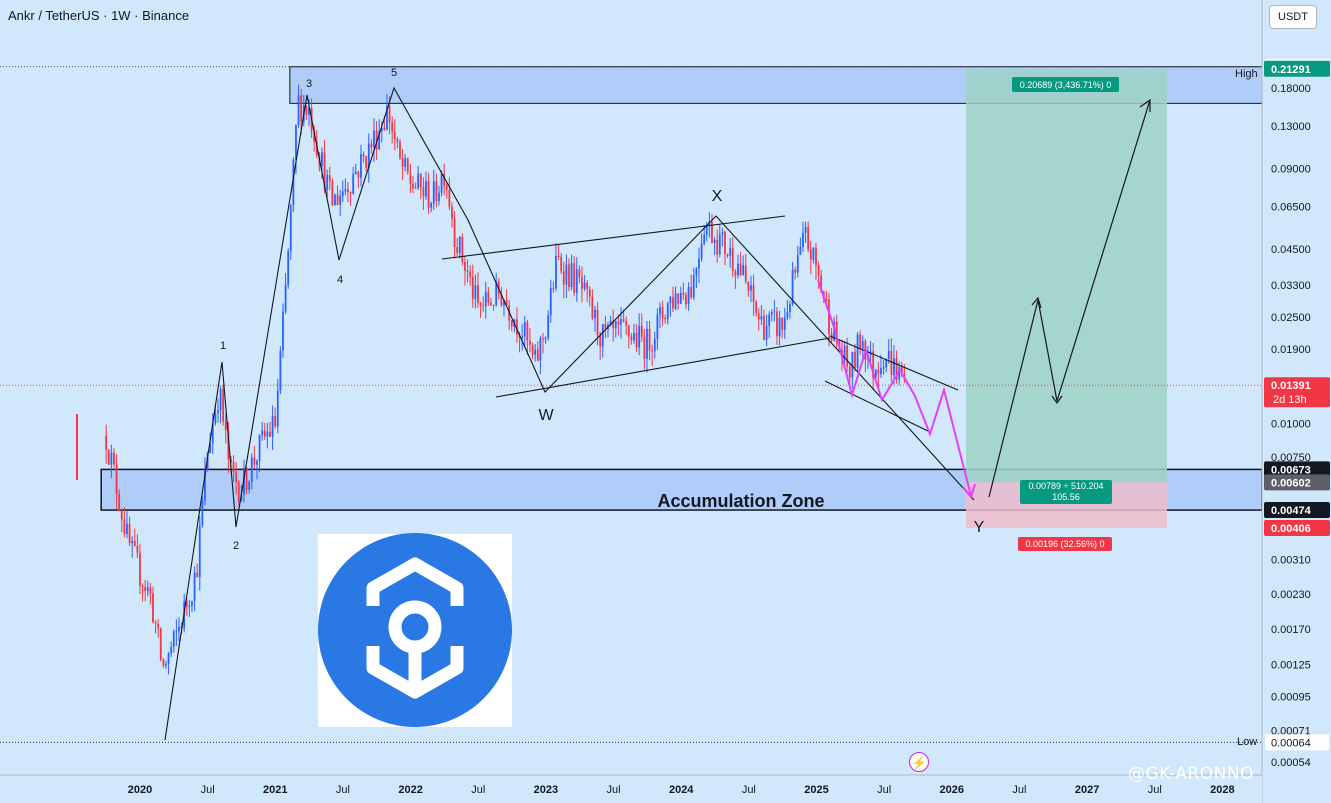  I want to click on forecast-arrowhead, so click(1145, 105).